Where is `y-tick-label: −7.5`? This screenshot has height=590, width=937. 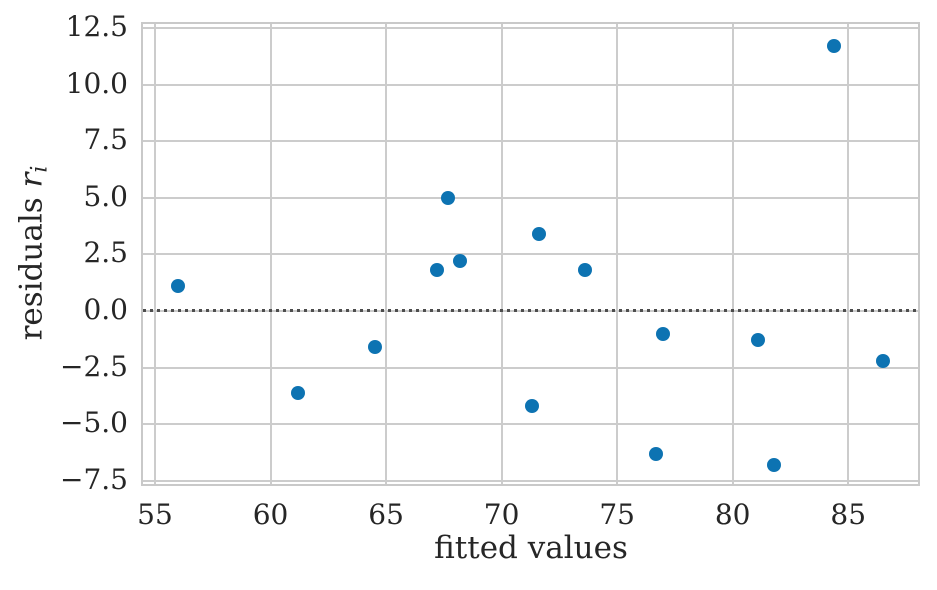
y-tick-label: −7.5 is located at coordinates (94, 479).